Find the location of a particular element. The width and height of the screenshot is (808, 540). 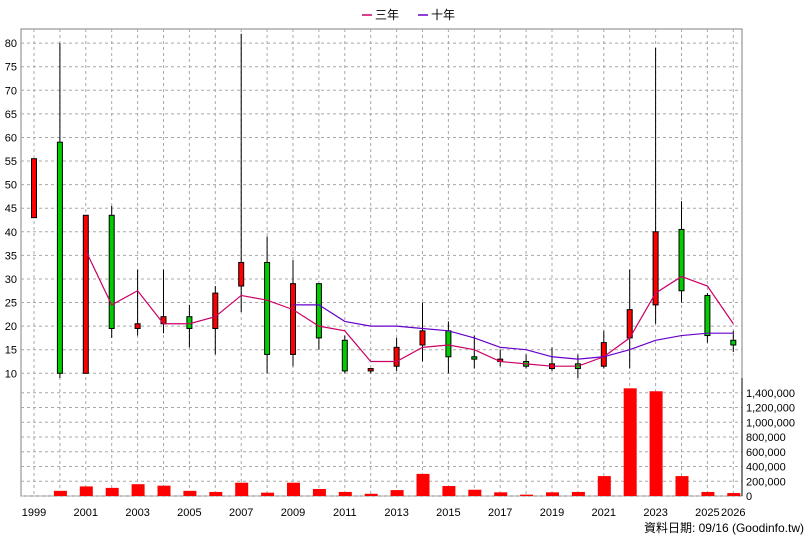

price-tick-label: 10 is located at coordinates (11, 374).